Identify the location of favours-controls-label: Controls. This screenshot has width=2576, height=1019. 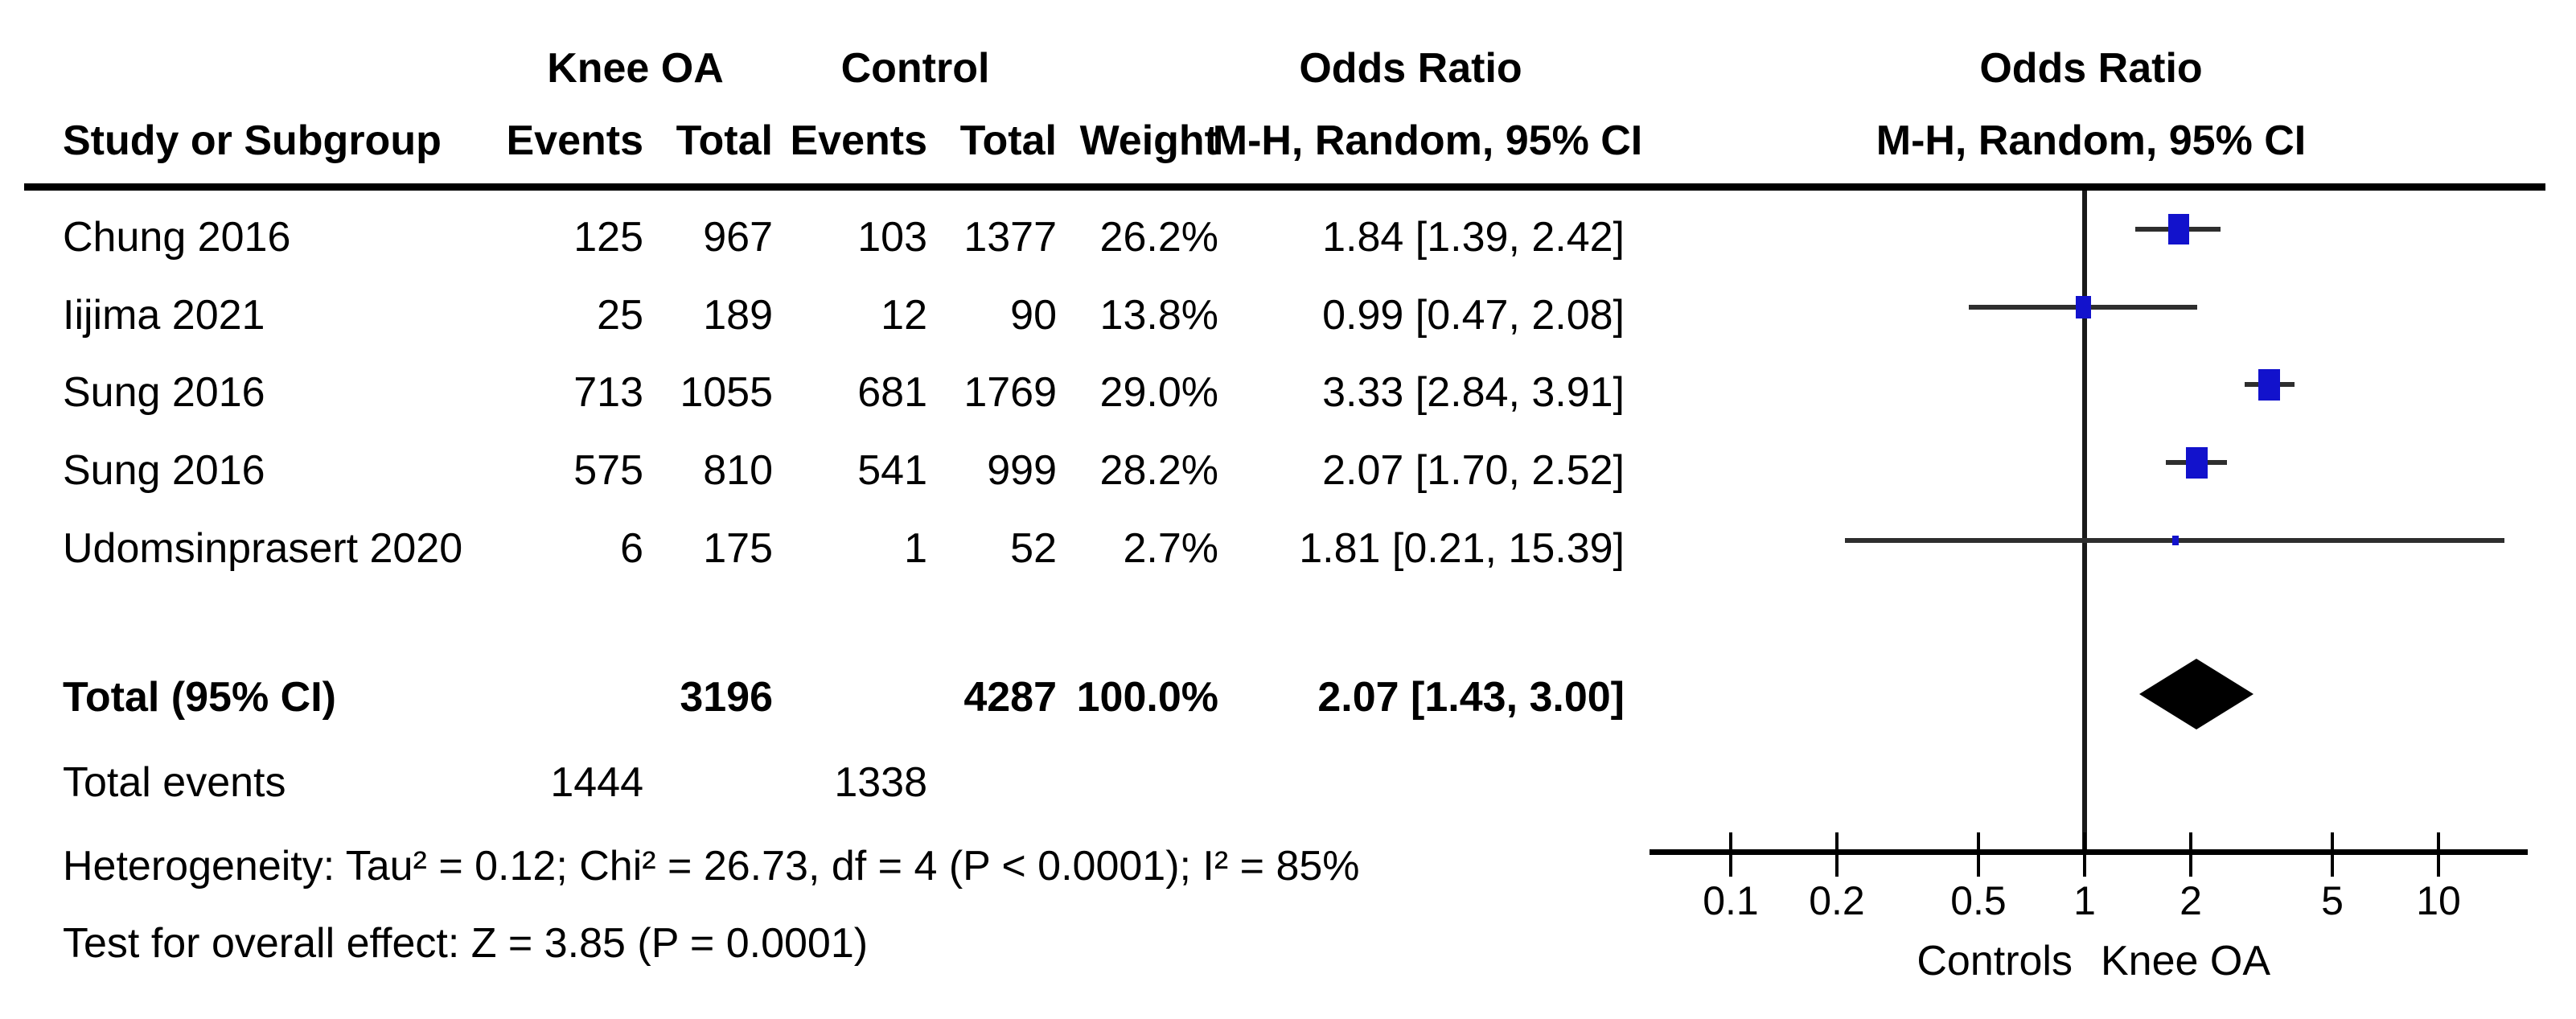
(1995, 961).